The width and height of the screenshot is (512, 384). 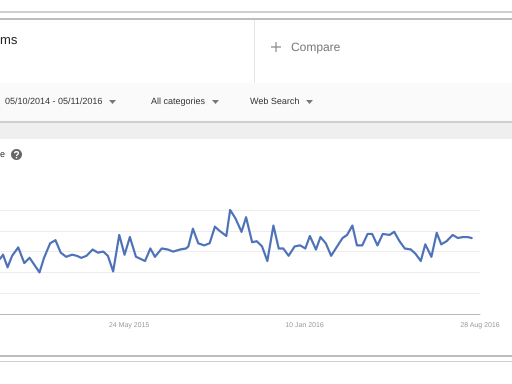 I want to click on text: Web Search, so click(x=275, y=101).